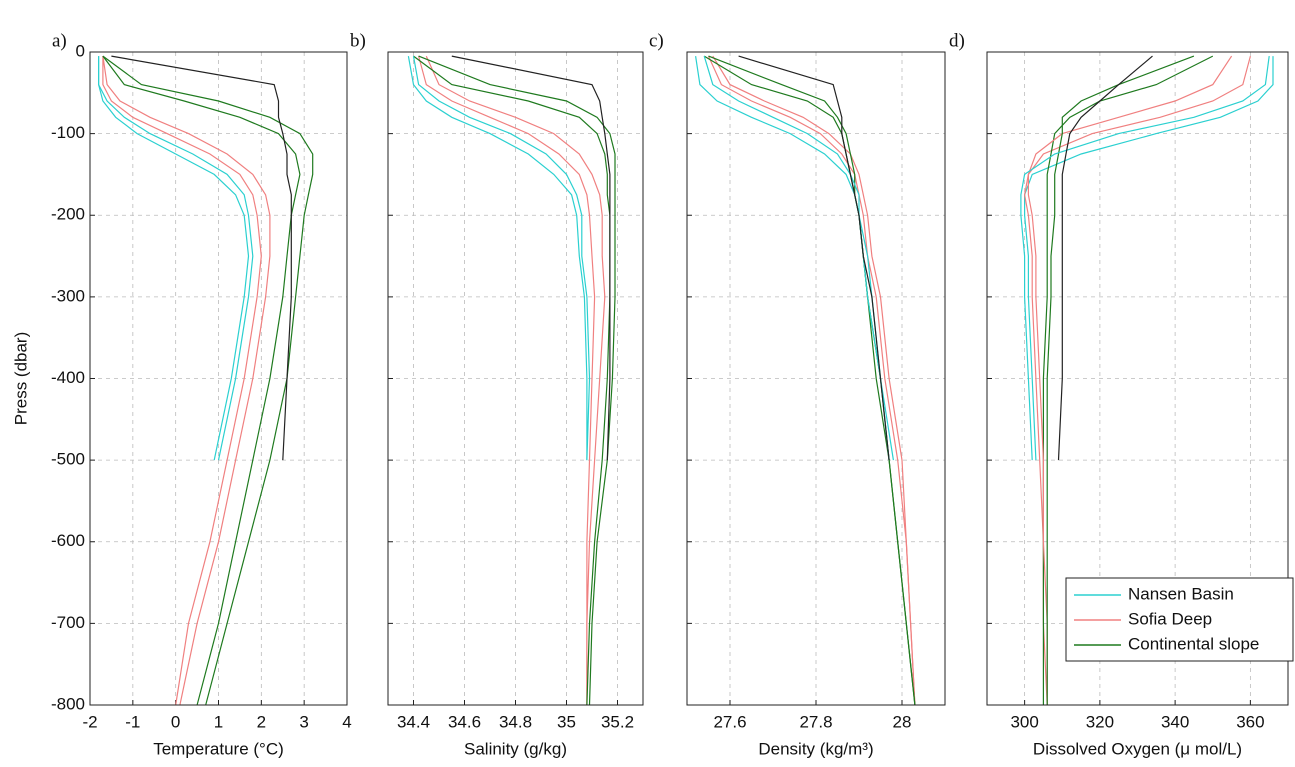  What do you see at coordinates (80, 50) in the screenshot?
I see `y-tick-label: 0` at bounding box center [80, 50].